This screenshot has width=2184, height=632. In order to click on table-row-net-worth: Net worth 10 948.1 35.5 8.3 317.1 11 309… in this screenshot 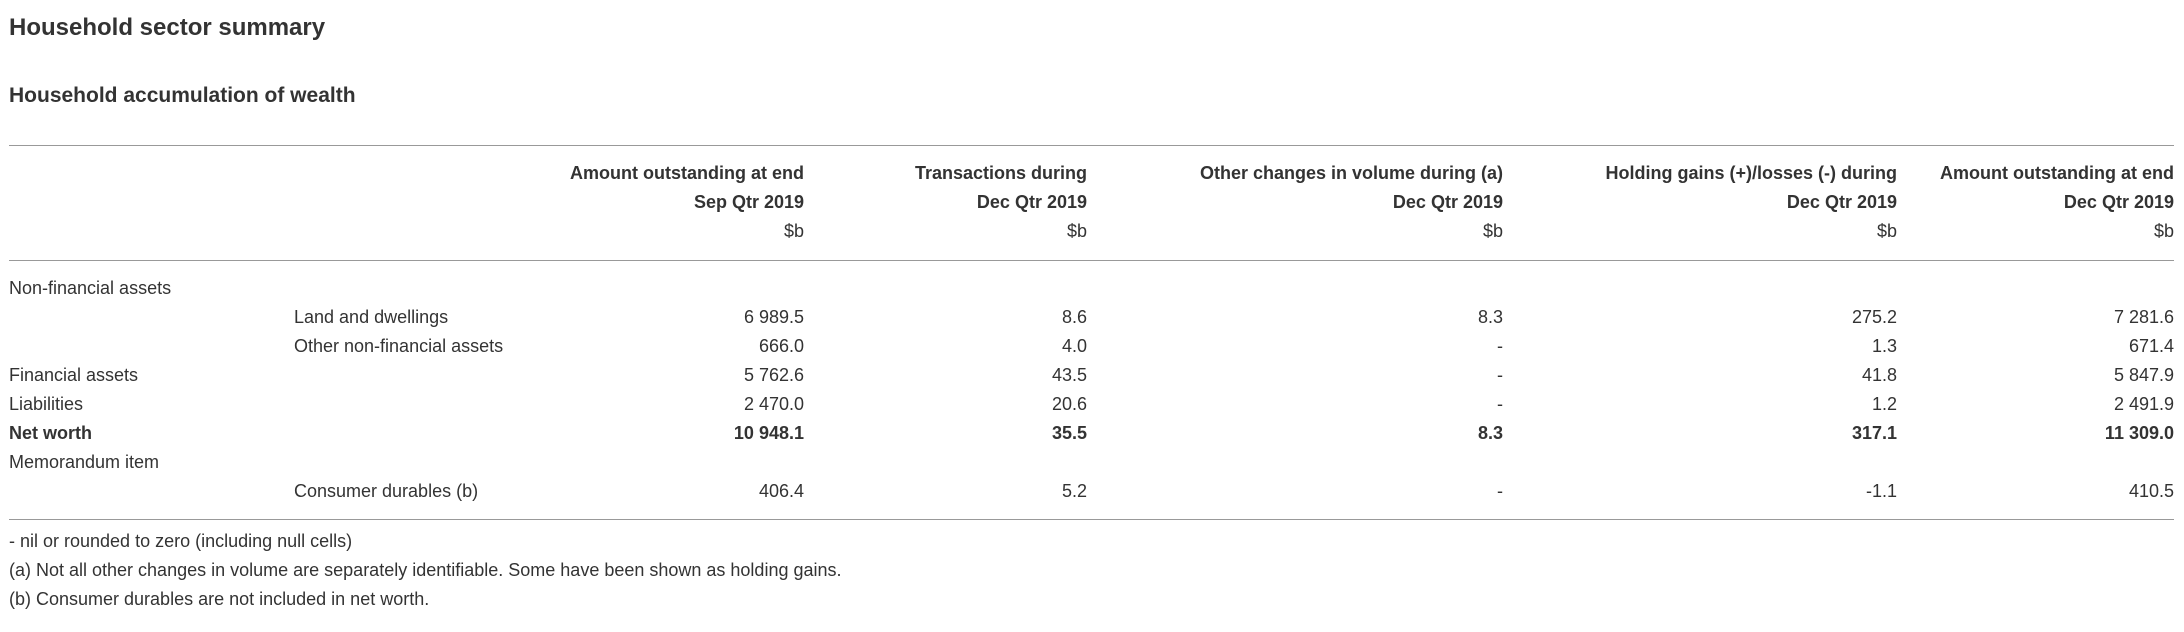, I will do `click(1091, 433)`.